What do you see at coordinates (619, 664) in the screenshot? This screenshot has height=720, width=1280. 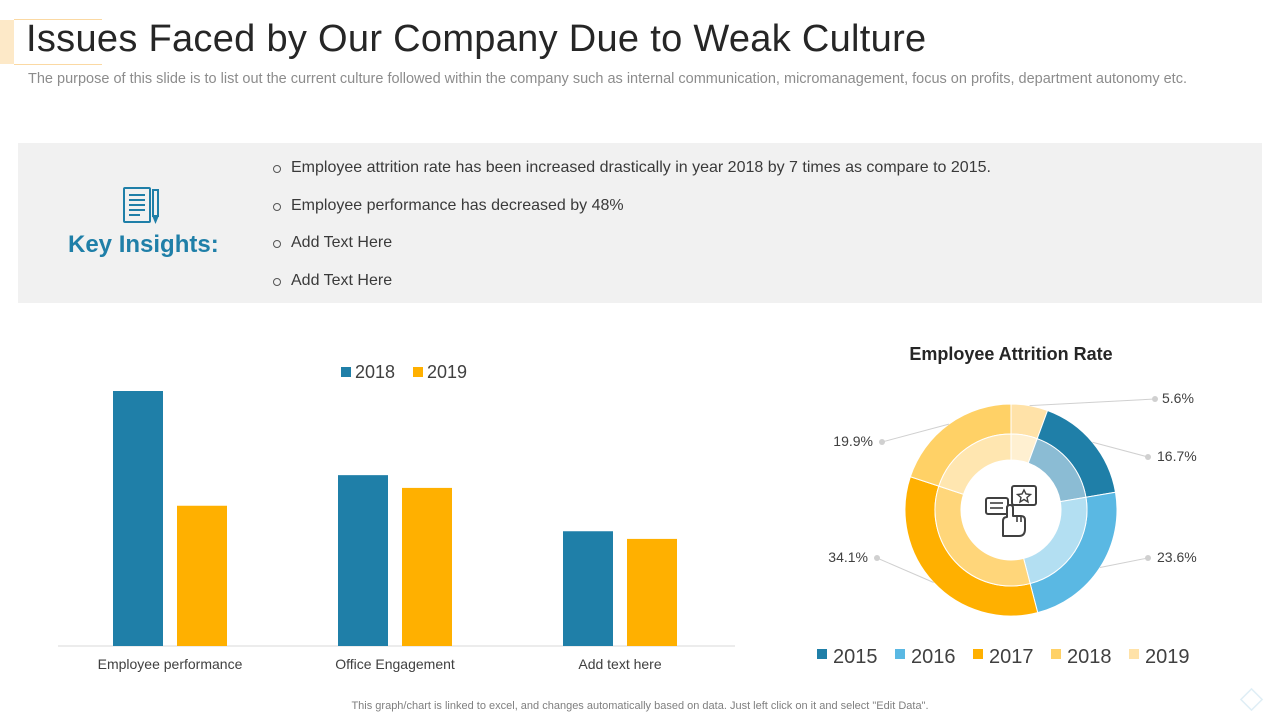 I see `bar-category-label: Add text here` at bounding box center [619, 664].